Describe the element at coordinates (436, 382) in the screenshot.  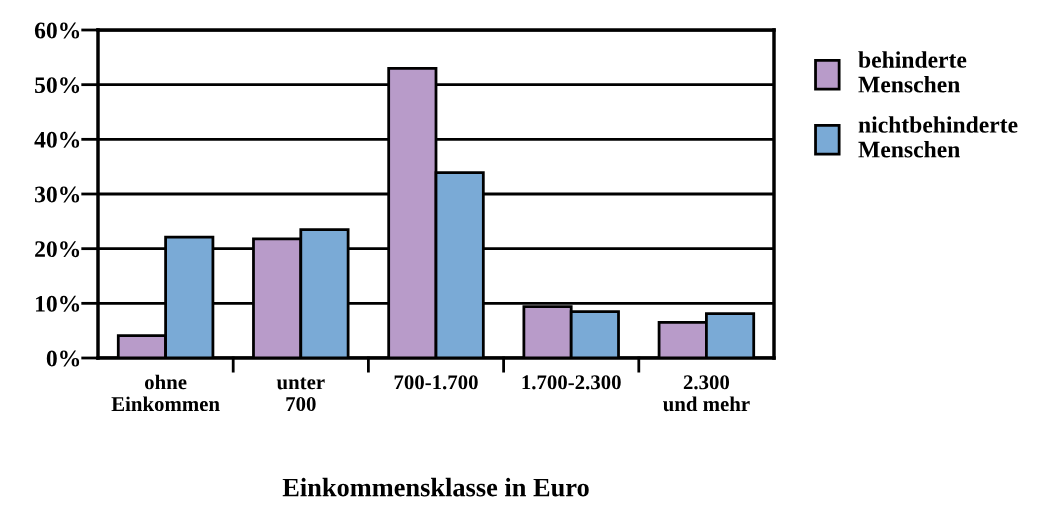
I see `x-tick-label: 700-1.700` at that location.